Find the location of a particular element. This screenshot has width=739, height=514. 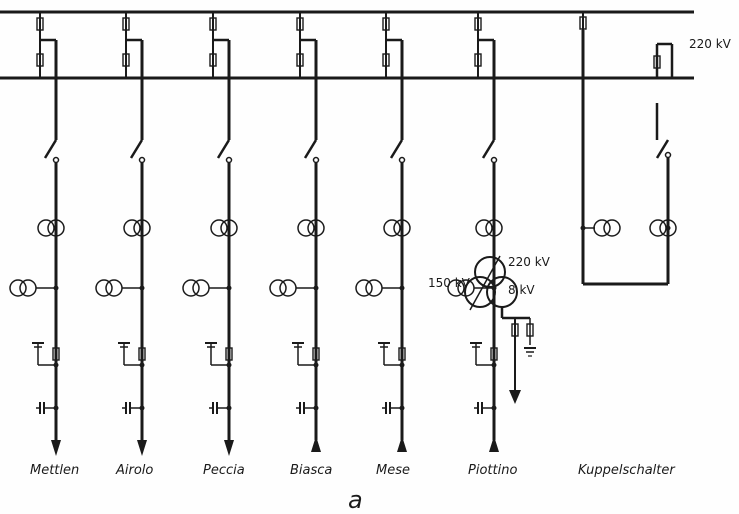

feeder-label-biasca: Biasca is located at coordinates (311, 470).